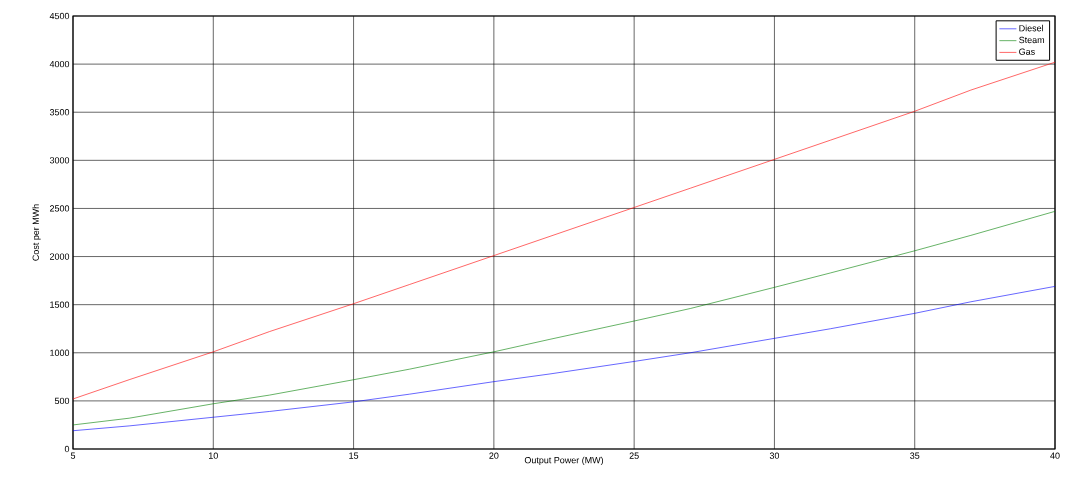 The height and width of the screenshot is (490, 1066). Describe the element at coordinates (354, 455) in the screenshot. I see `x-tick-label: 15` at that location.